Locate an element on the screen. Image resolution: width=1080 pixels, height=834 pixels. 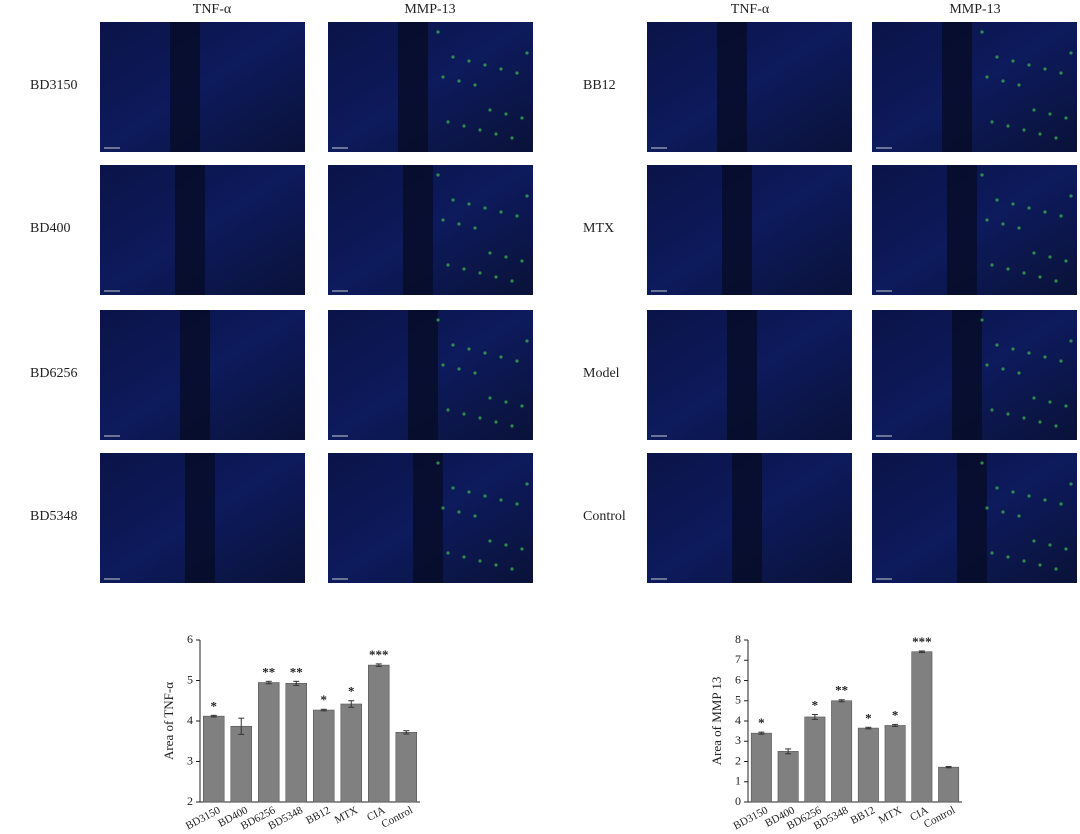
y-tick-label: 4 is located at coordinates (738, 720).